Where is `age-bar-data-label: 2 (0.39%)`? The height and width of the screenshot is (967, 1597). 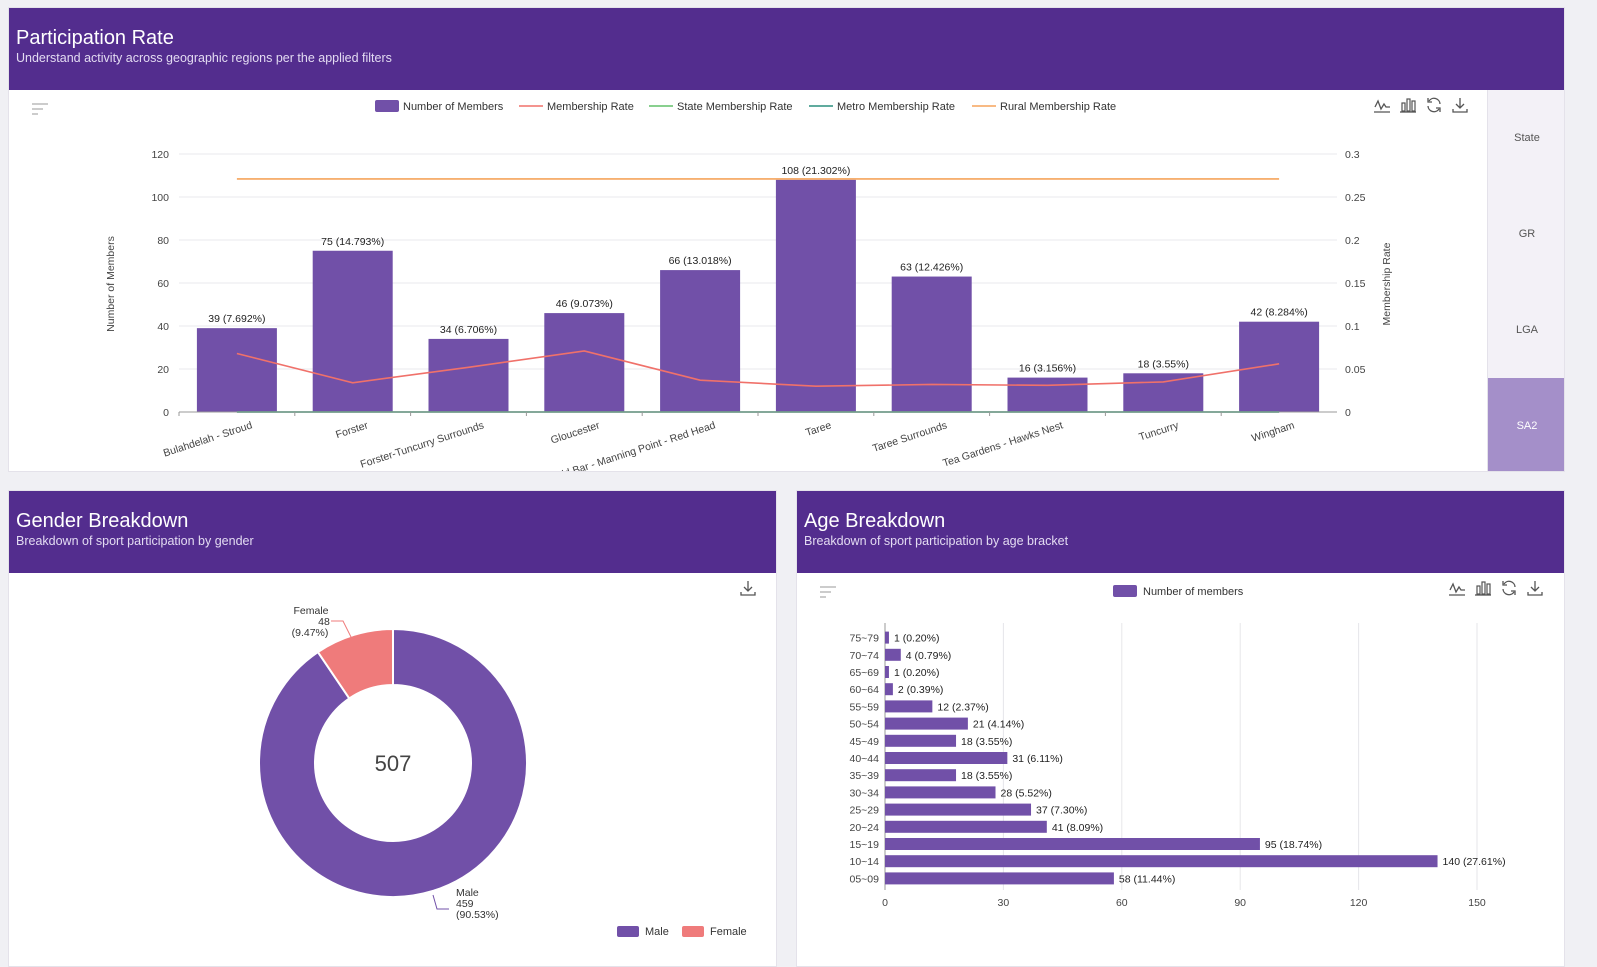
age-bar-data-label: 2 (0.39%) is located at coordinates (921, 690).